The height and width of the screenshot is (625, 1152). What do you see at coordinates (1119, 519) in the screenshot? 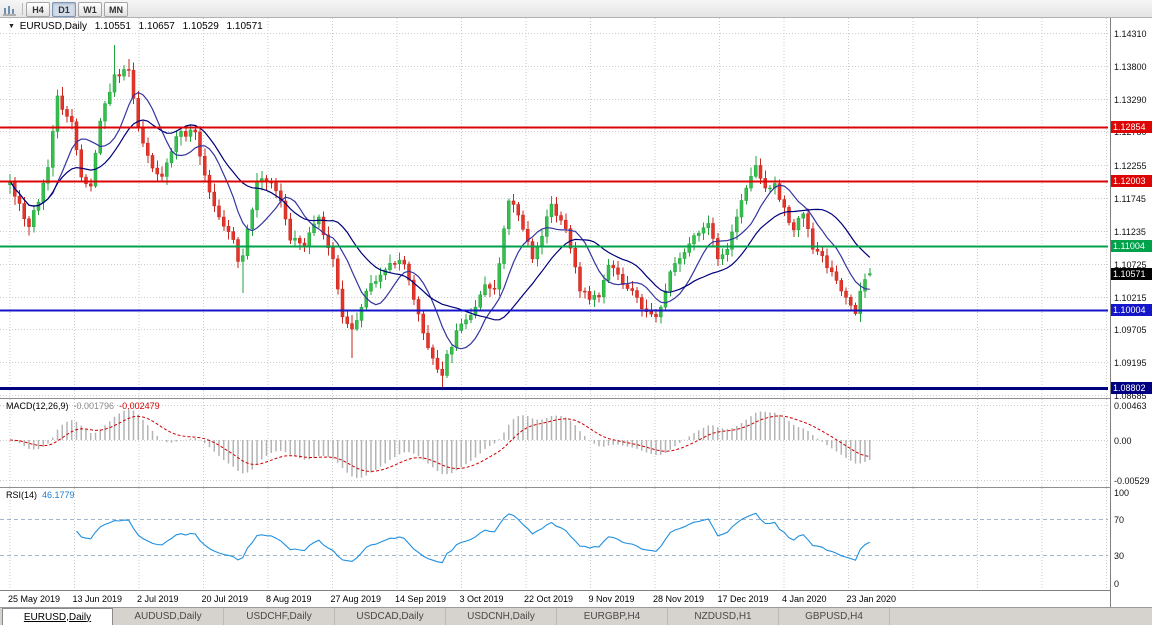
I see `rsi-tick-70: 70` at bounding box center [1119, 519].